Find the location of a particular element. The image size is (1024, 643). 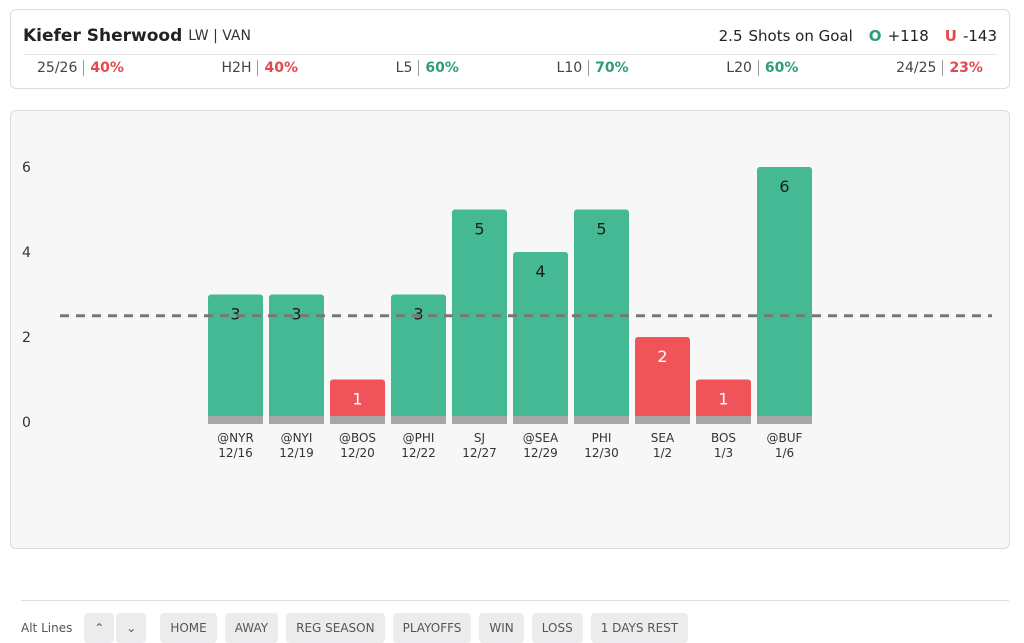

over-label: O is located at coordinates (875, 36).